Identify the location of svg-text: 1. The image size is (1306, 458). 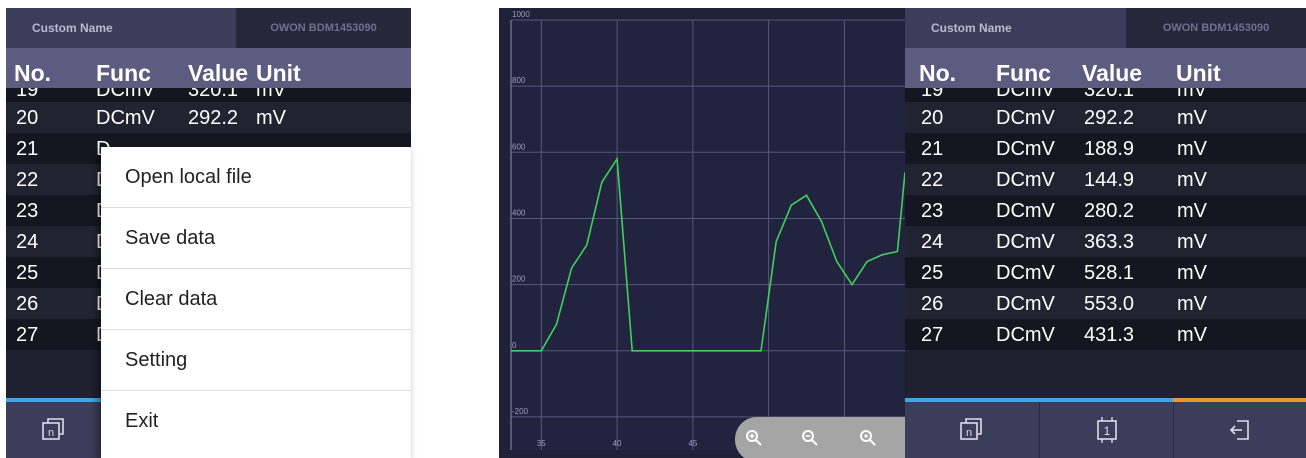
(1106, 431).